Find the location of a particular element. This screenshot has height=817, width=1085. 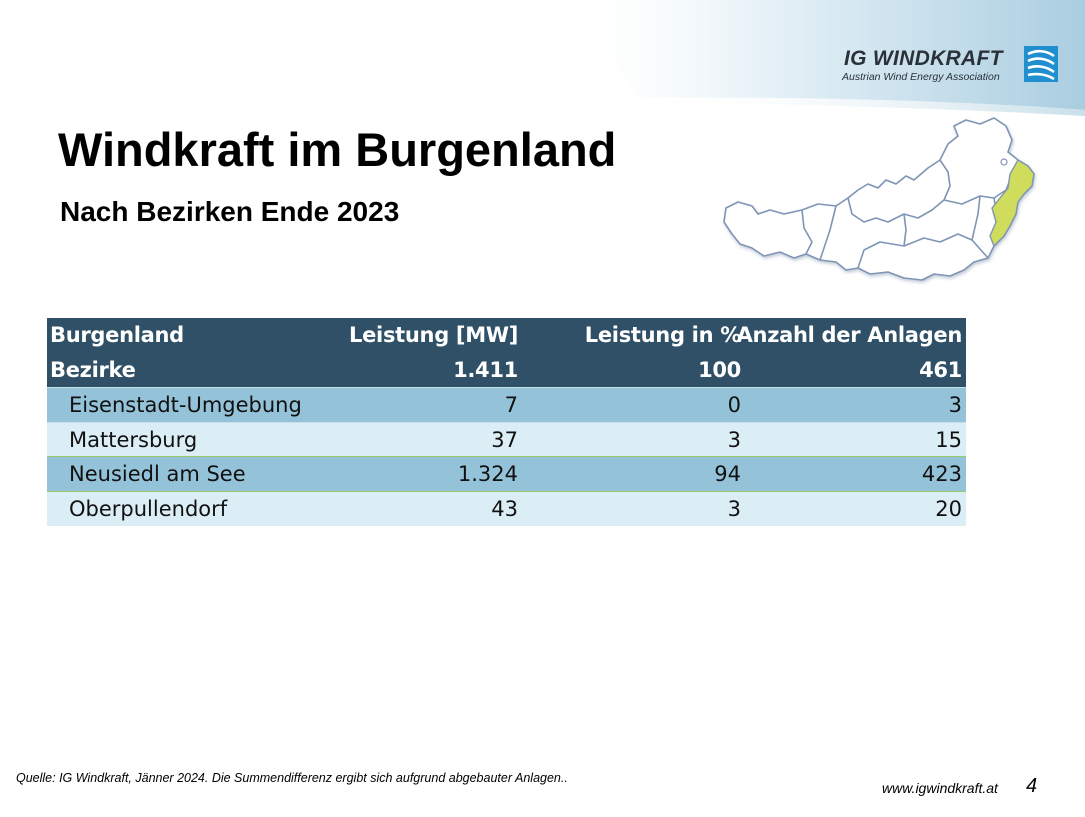

wind-logo-icon is located at coordinates (1041, 64).